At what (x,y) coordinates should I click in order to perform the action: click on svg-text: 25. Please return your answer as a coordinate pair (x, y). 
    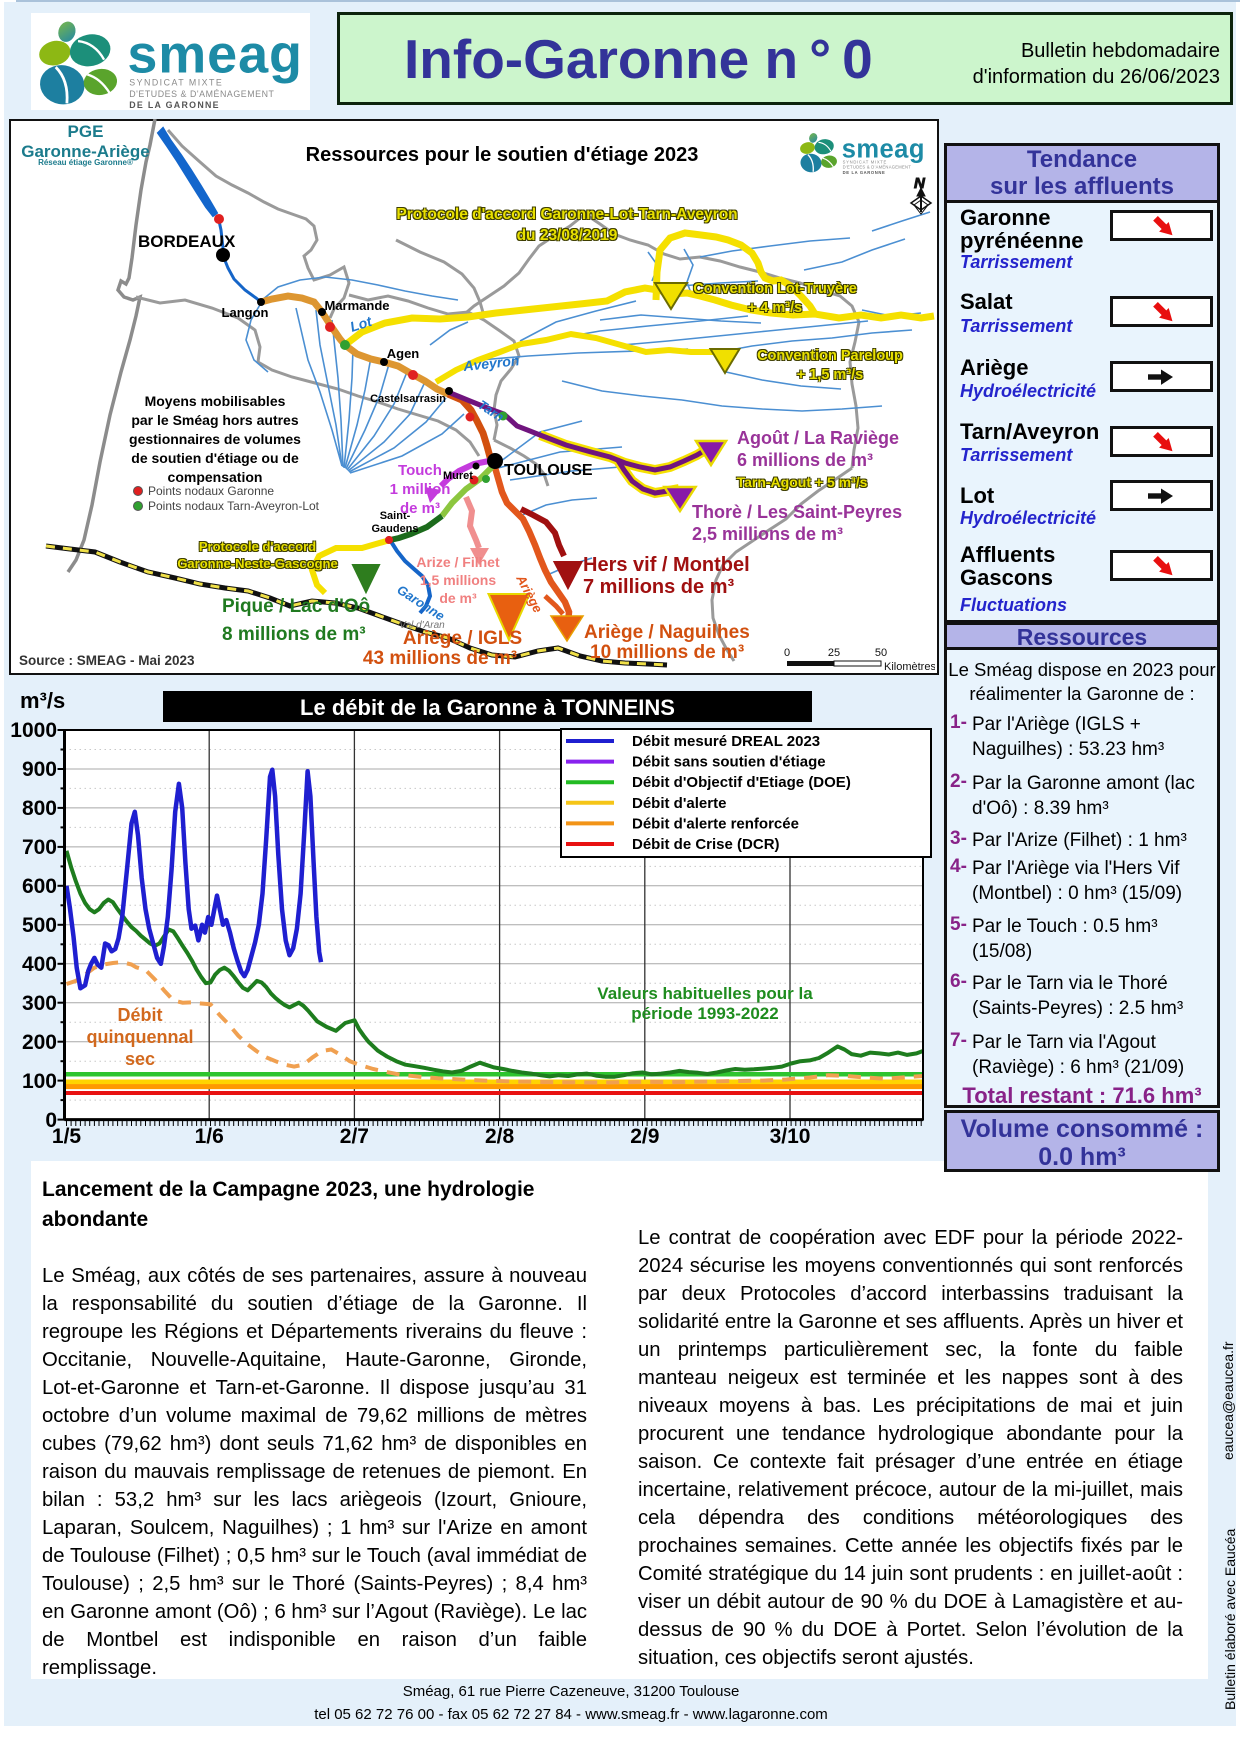
    Looking at the image, I should click on (834, 653).